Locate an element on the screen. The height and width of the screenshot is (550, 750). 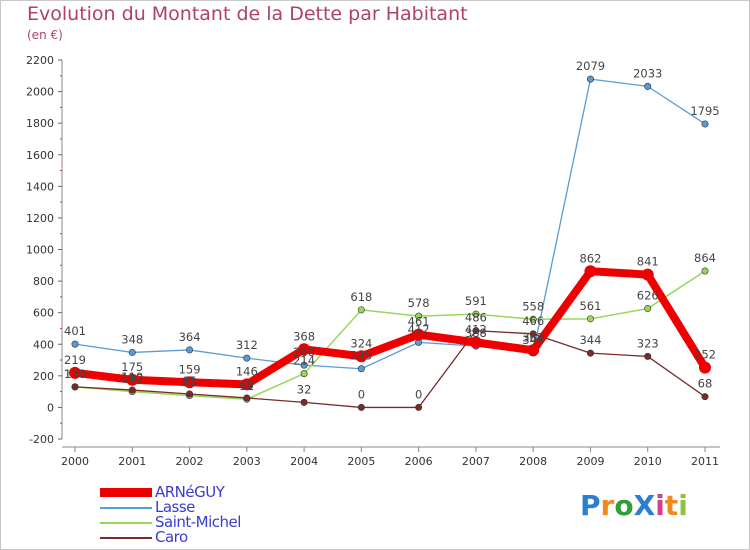
x-tick-label: 2006 is located at coordinates (419, 461).